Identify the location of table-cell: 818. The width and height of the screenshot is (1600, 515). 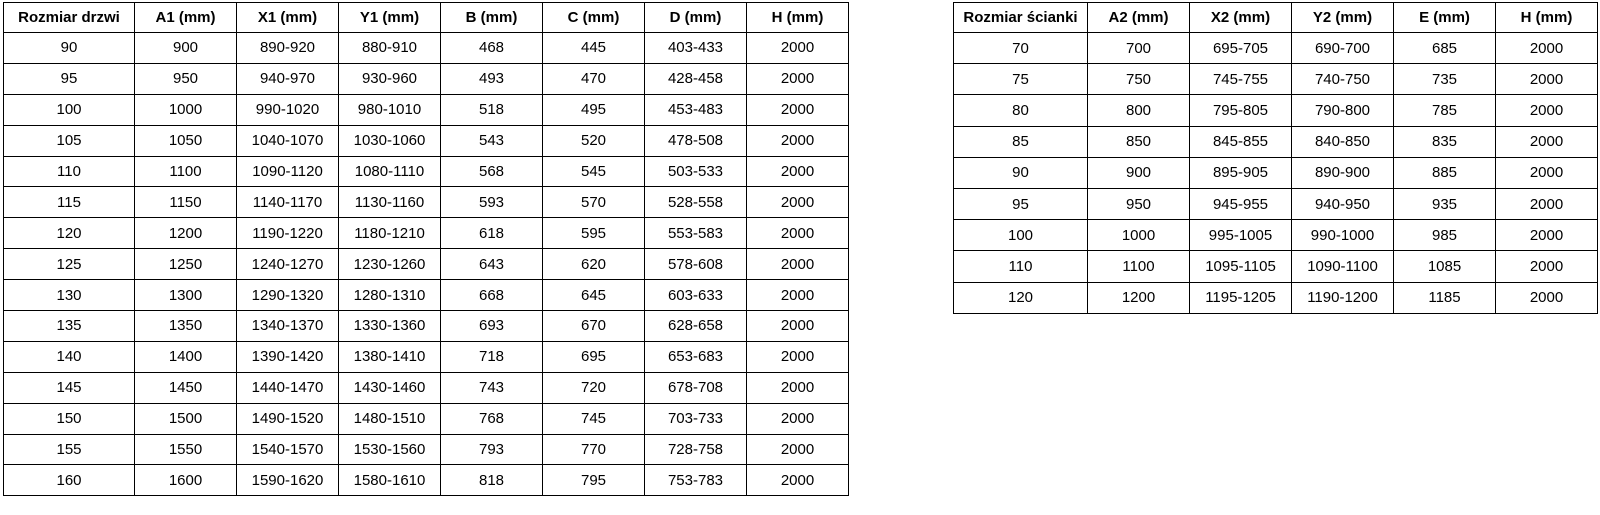
(491, 480).